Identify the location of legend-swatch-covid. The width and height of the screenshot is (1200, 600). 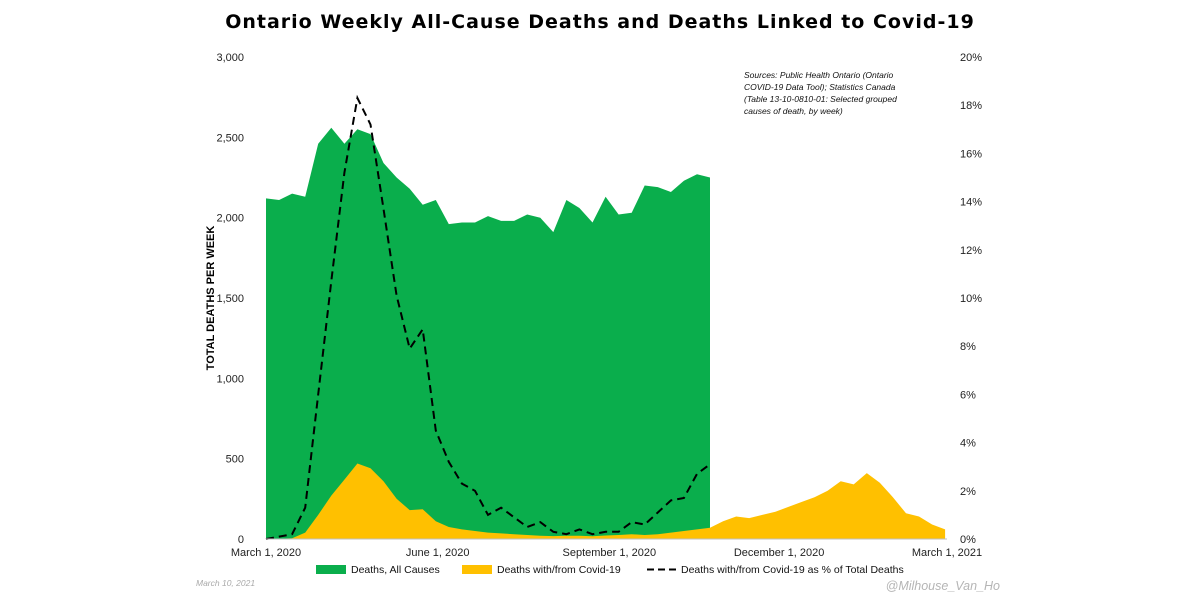
(477, 569).